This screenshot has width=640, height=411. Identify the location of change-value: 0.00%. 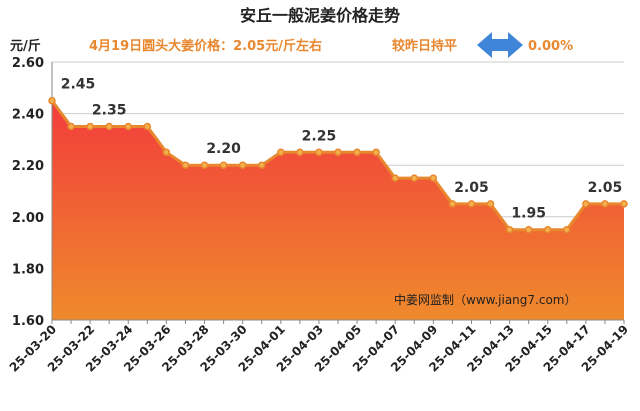
(550, 46).